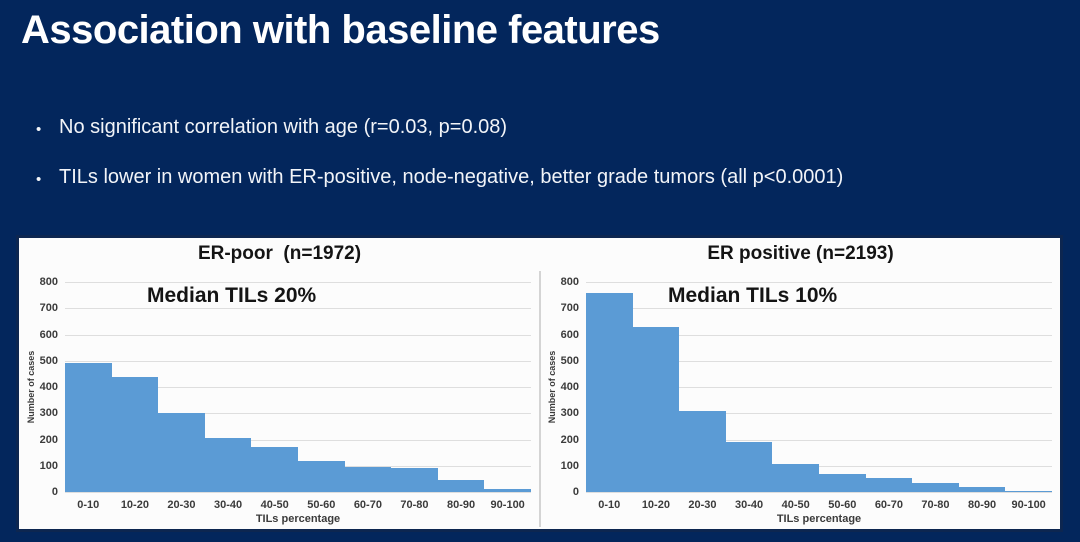 Image resolution: width=1080 pixels, height=542 pixels. Describe the element at coordinates (232, 295) in the screenshot. I see `median-tils-annotation: Median TILs 20%` at that location.